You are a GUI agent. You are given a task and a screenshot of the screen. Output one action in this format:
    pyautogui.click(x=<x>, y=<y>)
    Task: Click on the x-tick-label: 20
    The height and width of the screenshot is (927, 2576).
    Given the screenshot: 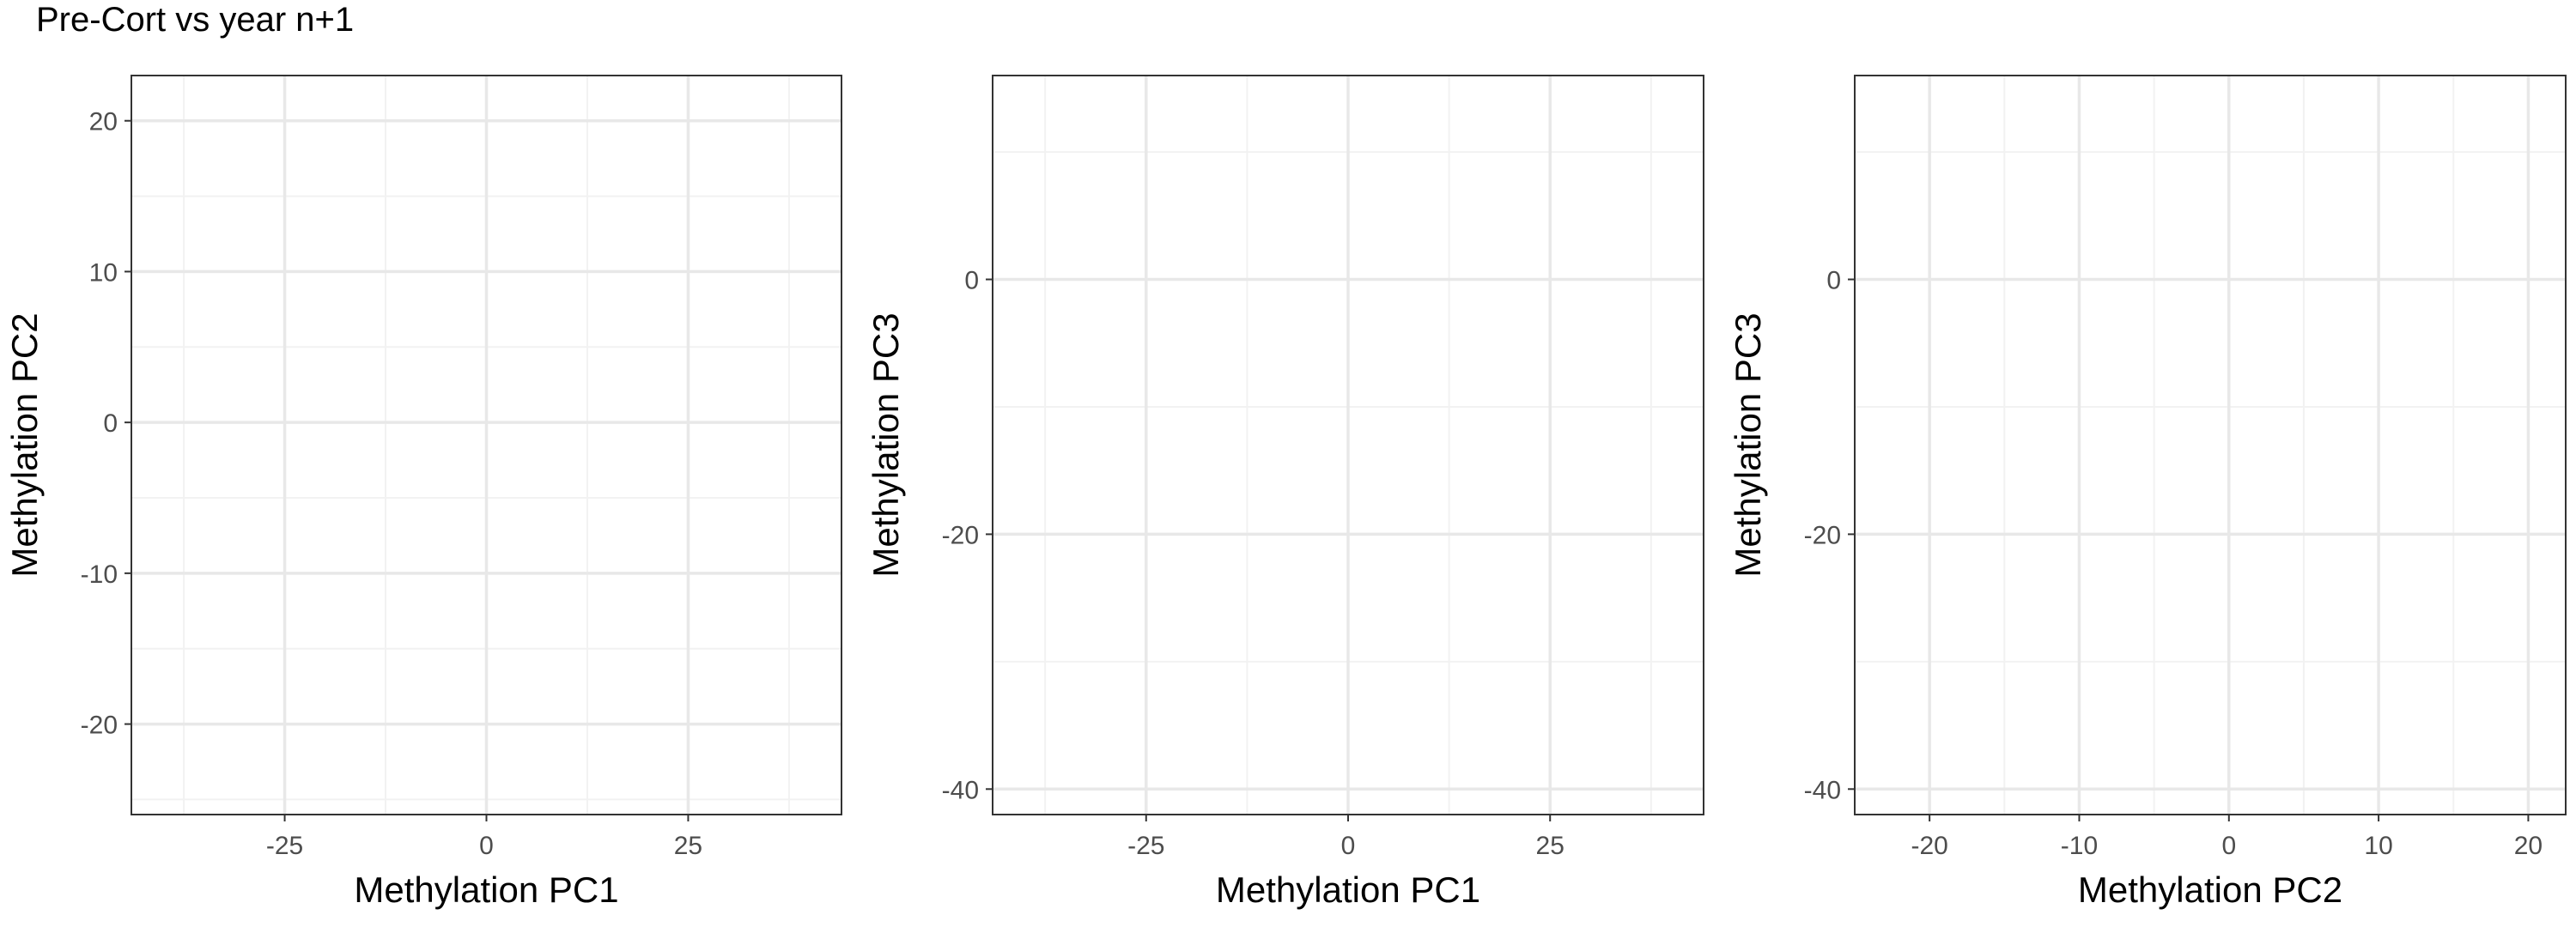 What is the action you would take?
    pyautogui.click(x=2529, y=846)
    